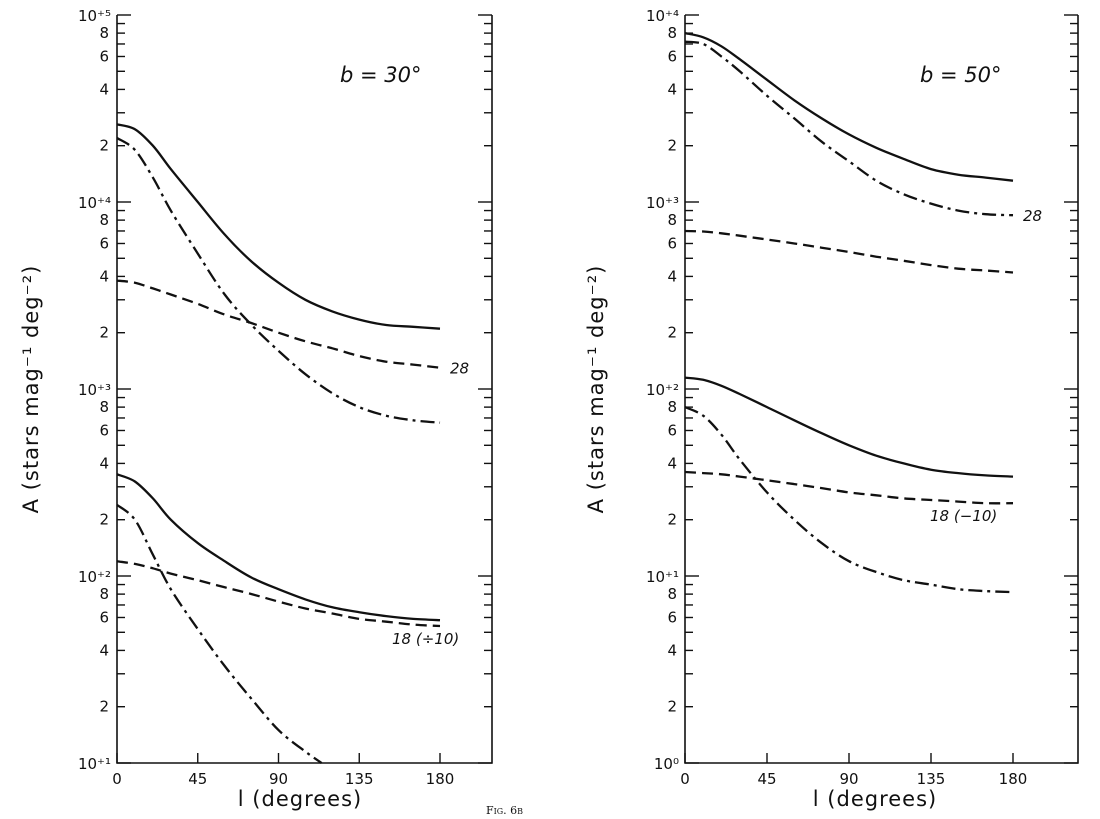 The width and height of the screenshot is (1100, 819). Describe the element at coordinates (94, 16) in the screenshot. I see `y-major-label: 10⁺⁵` at that location.